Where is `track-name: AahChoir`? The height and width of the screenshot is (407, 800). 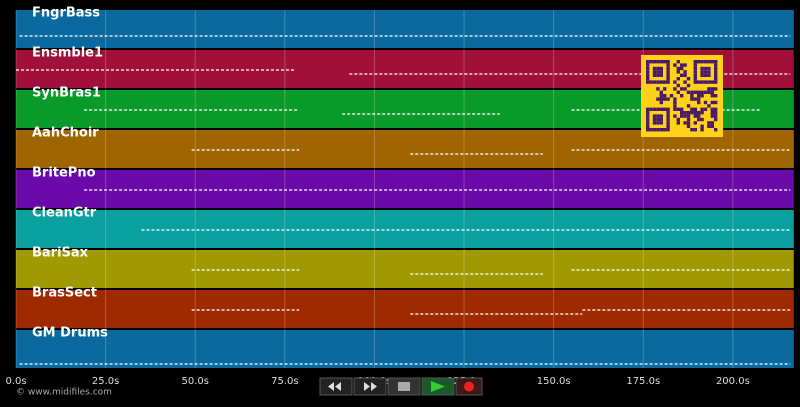
track-name: AahChoir is located at coordinates (65, 133).